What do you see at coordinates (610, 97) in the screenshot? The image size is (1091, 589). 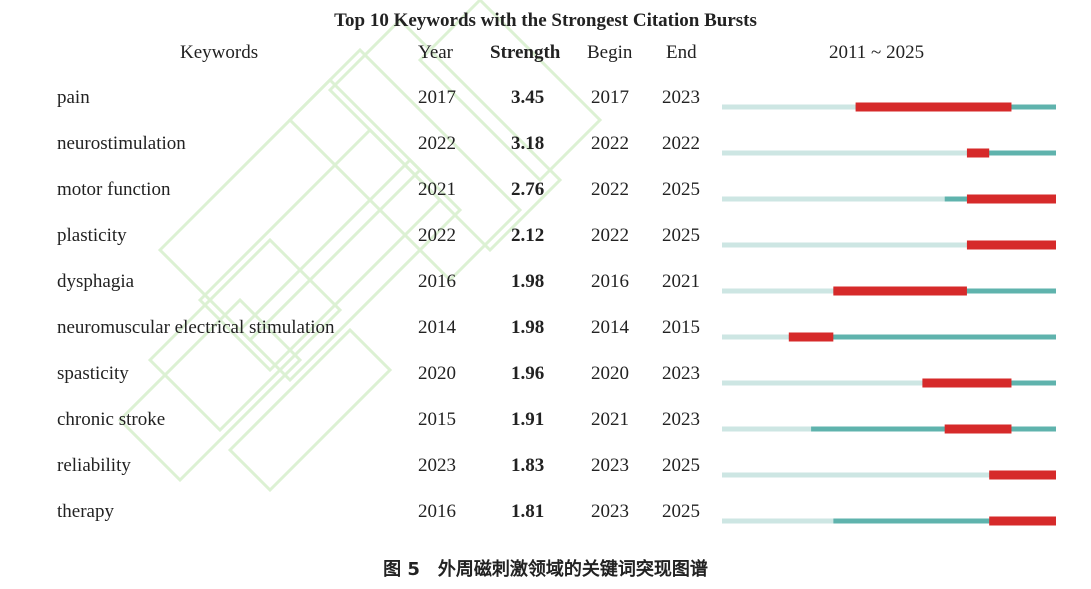 I see `begin-cell: 2017` at bounding box center [610, 97].